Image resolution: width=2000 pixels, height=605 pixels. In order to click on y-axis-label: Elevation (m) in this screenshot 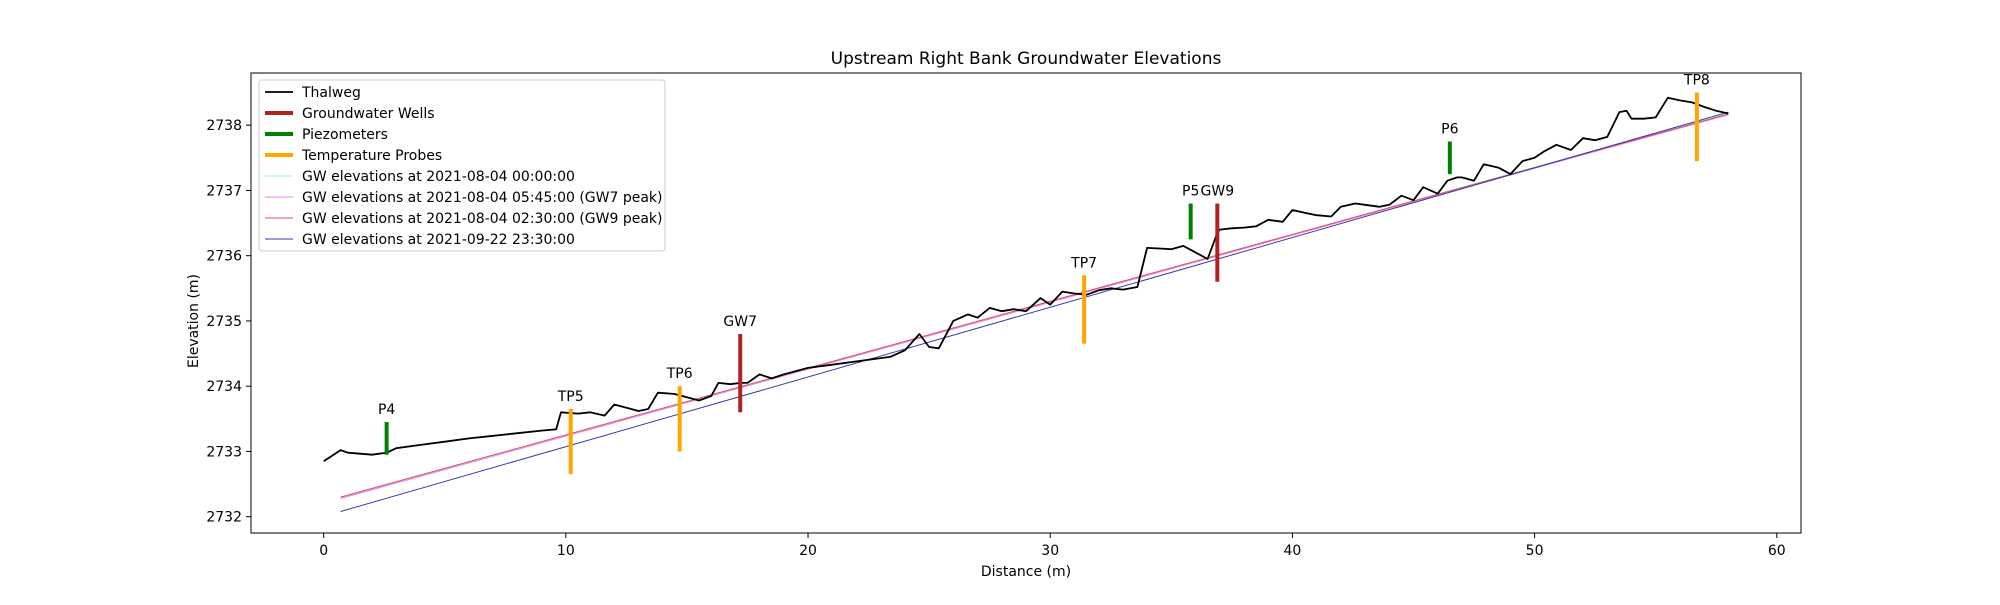, I will do `click(194, 321)`.